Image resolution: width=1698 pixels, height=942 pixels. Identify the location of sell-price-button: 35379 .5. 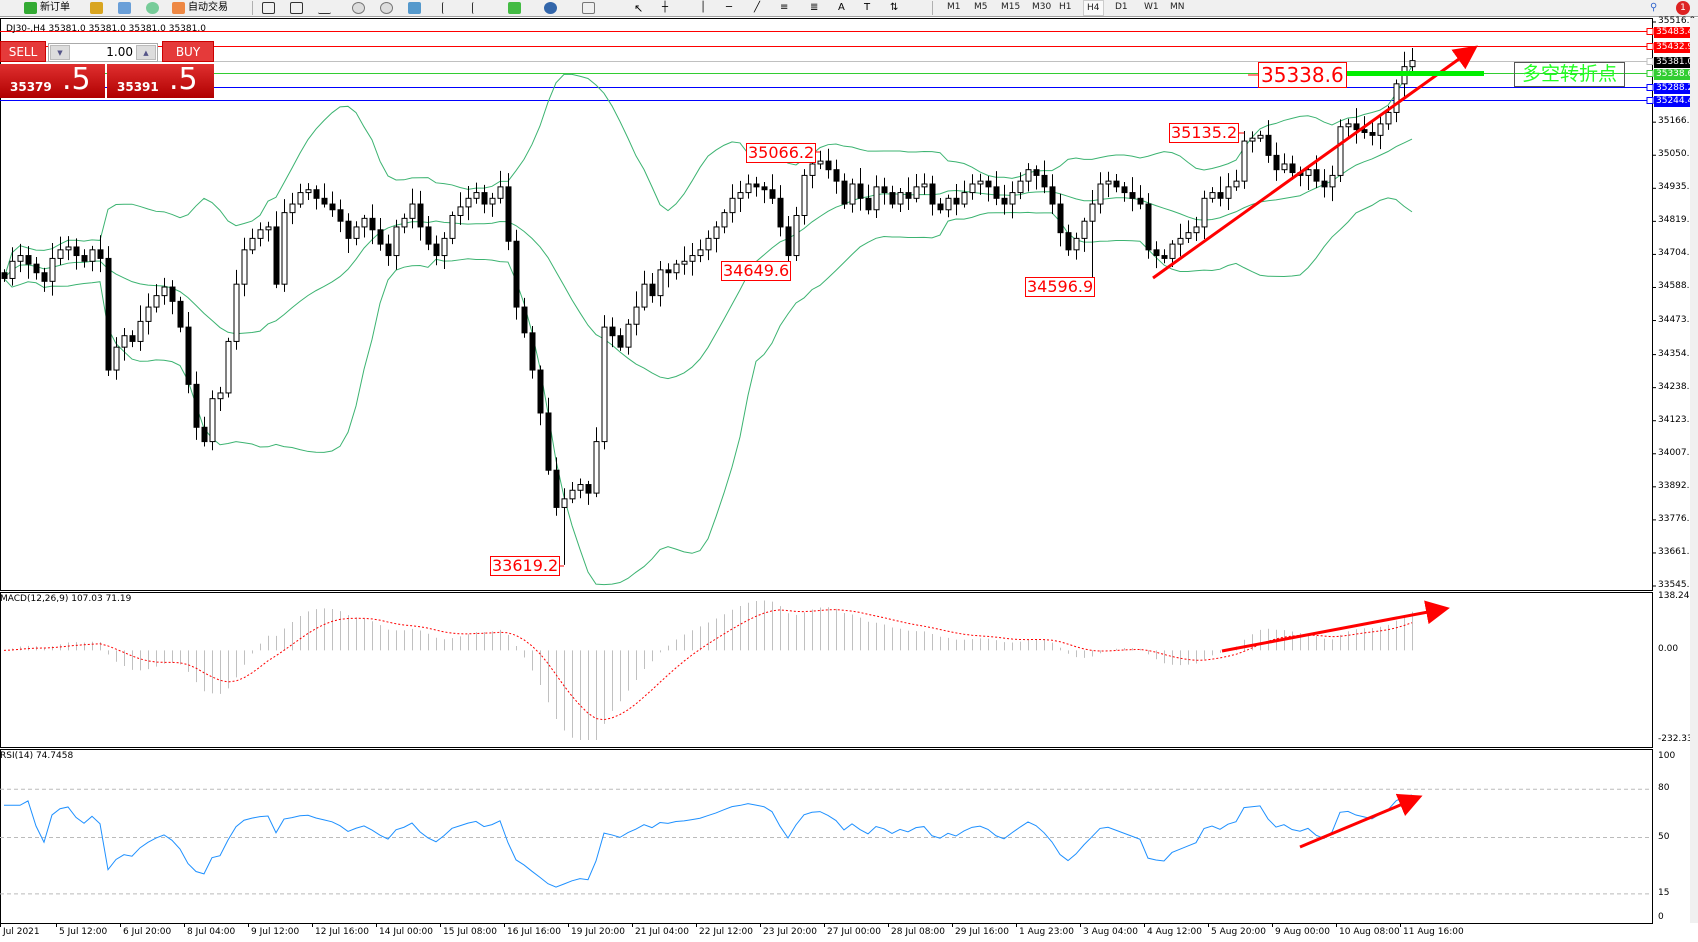
(52, 80).